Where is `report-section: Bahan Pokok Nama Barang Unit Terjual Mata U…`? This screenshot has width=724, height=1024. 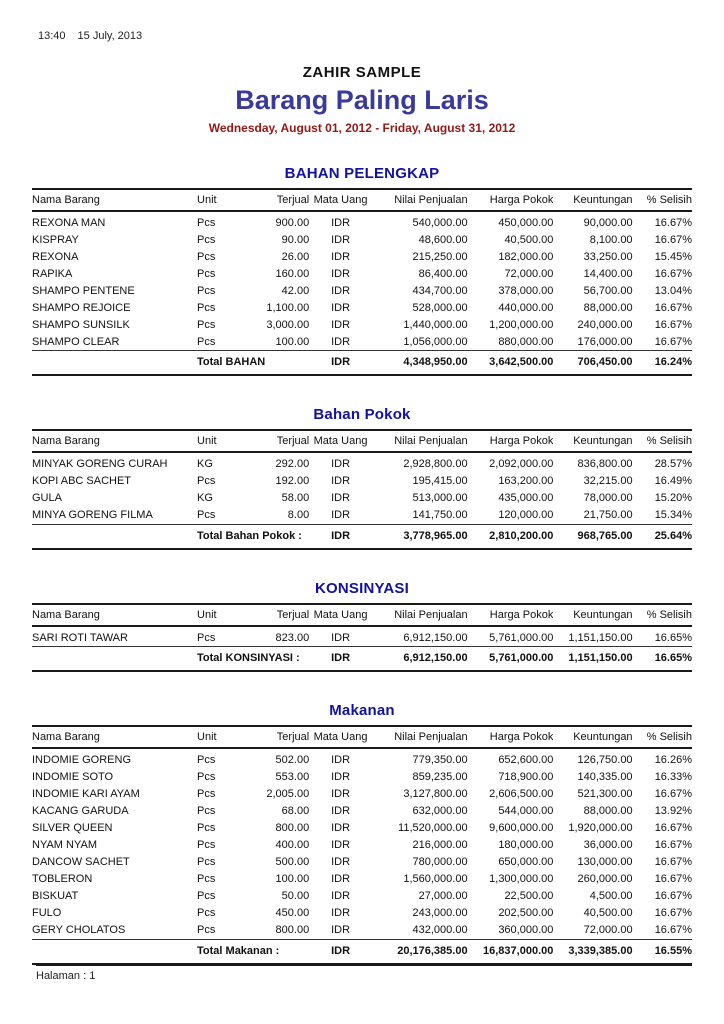 report-section: Bahan Pokok Nama Barang Unit Terjual Mata U… is located at coordinates (362, 478).